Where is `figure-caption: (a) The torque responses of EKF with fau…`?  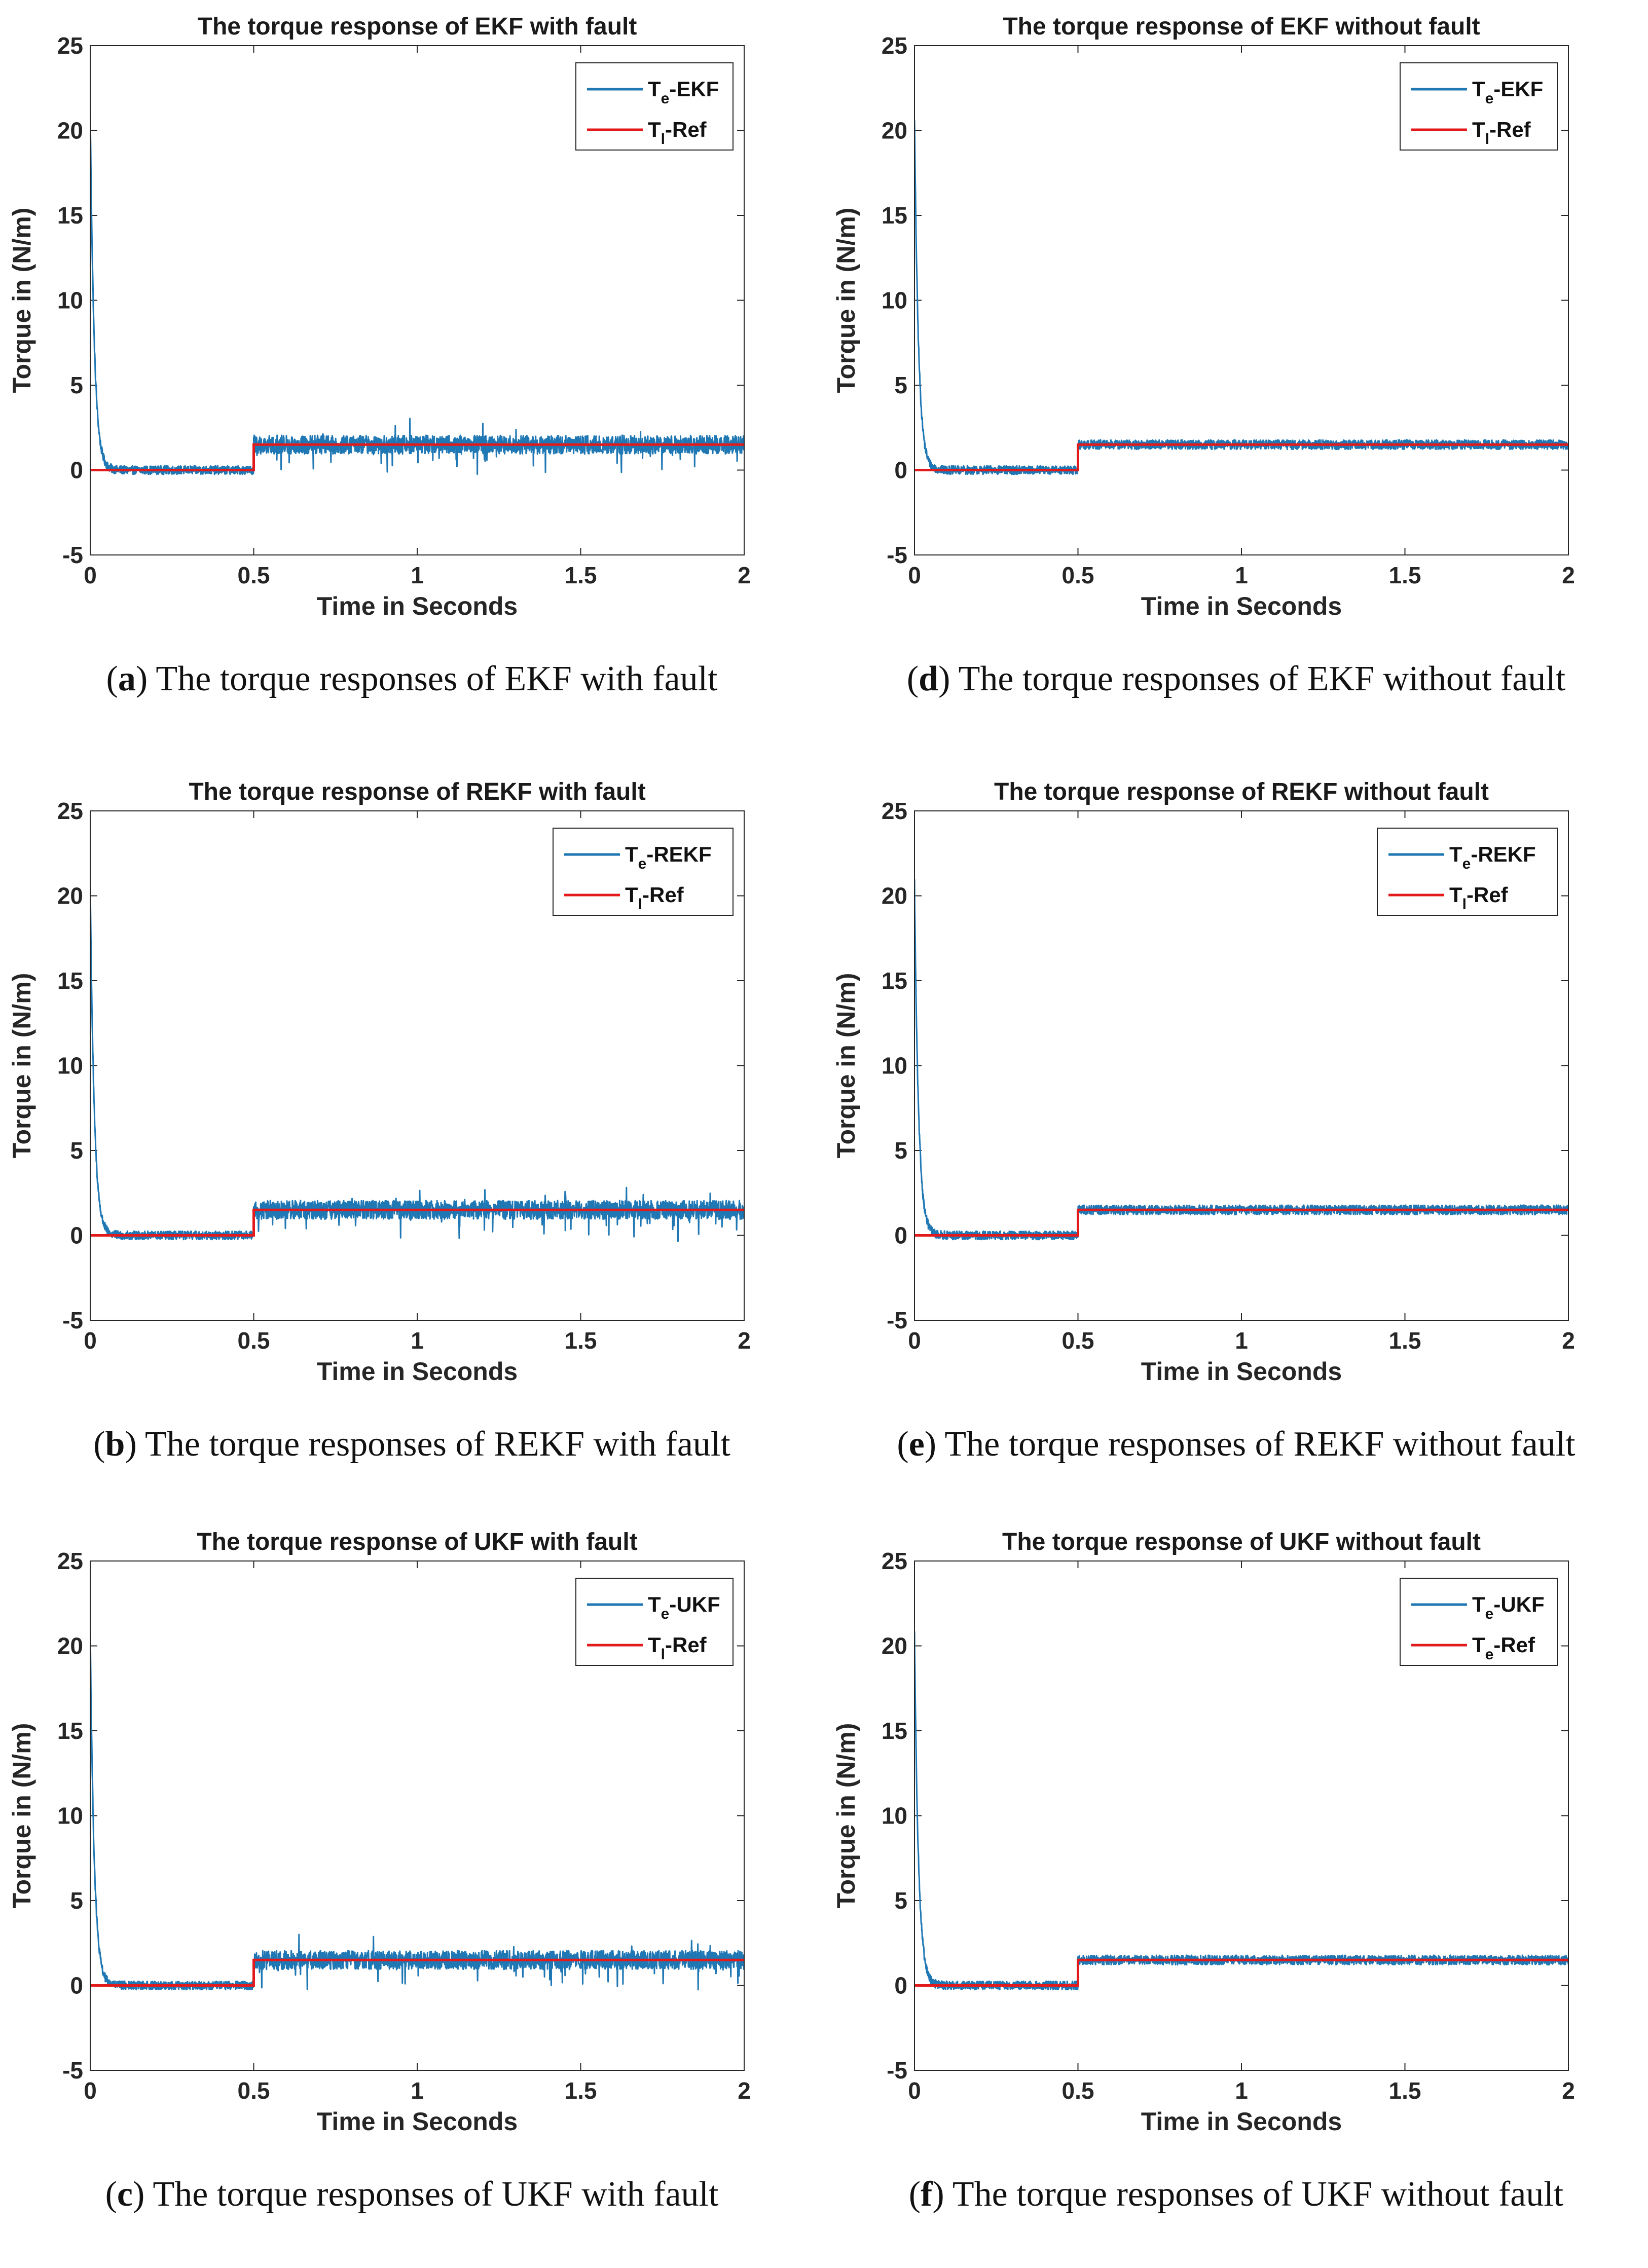 figure-caption: (a) The torque responses of EKF with fau… is located at coordinates (412, 678).